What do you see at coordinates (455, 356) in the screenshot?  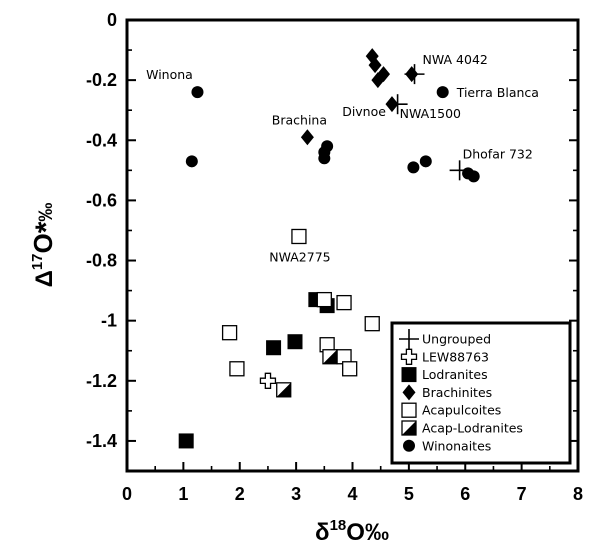 I see `legend-label: LEW88763` at bounding box center [455, 356].